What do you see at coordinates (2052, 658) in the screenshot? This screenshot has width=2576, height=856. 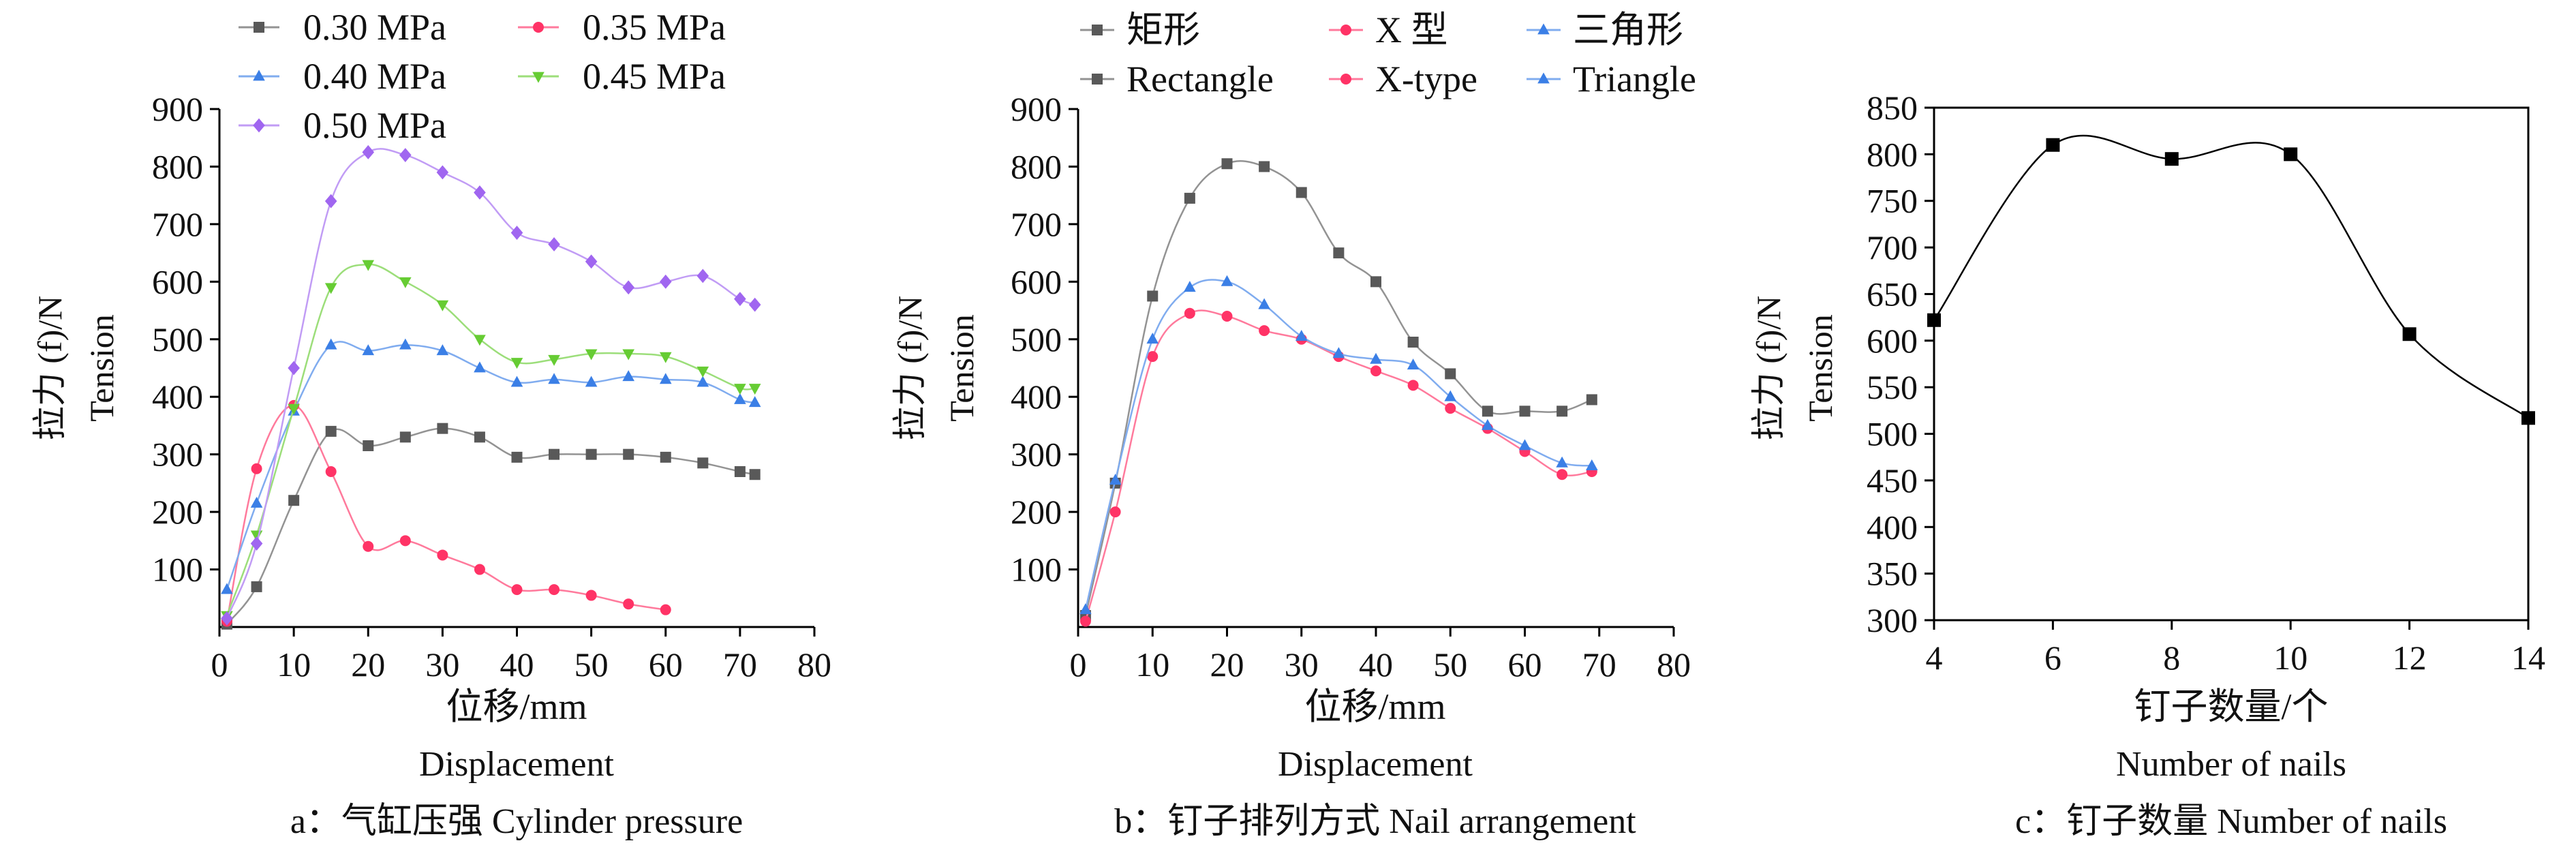 I see `x-tick-label: 6` at bounding box center [2052, 658].